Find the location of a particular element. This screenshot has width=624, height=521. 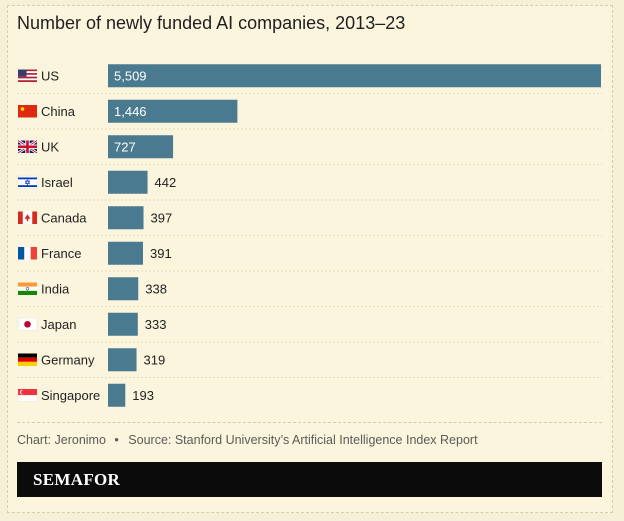

japan-flag-icon is located at coordinates (27, 324).